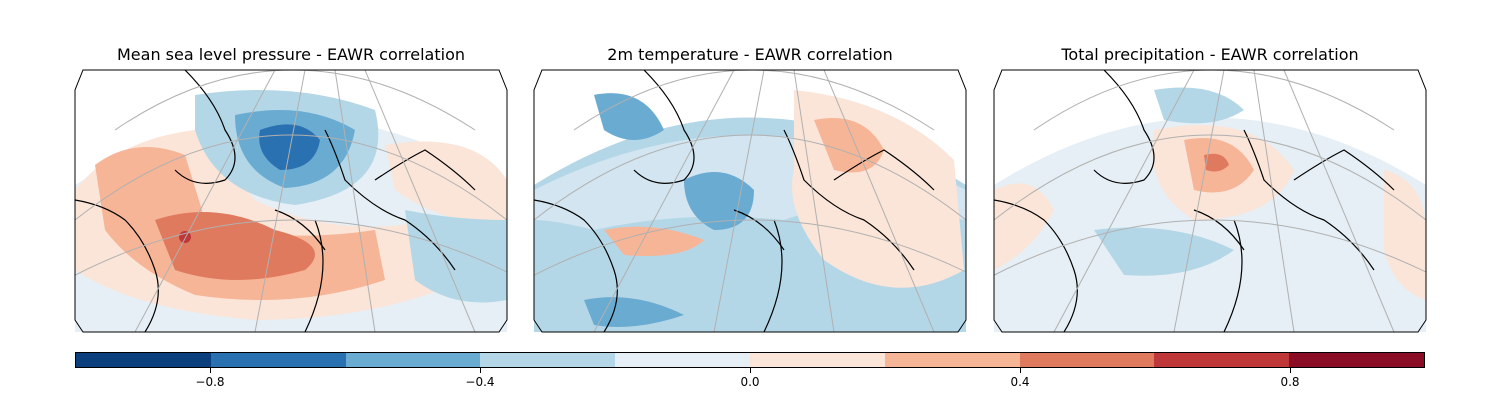  What do you see at coordinates (750, 54) in the screenshot?
I see `panel-title: 2m temperature - EAWR correlation` at bounding box center [750, 54].